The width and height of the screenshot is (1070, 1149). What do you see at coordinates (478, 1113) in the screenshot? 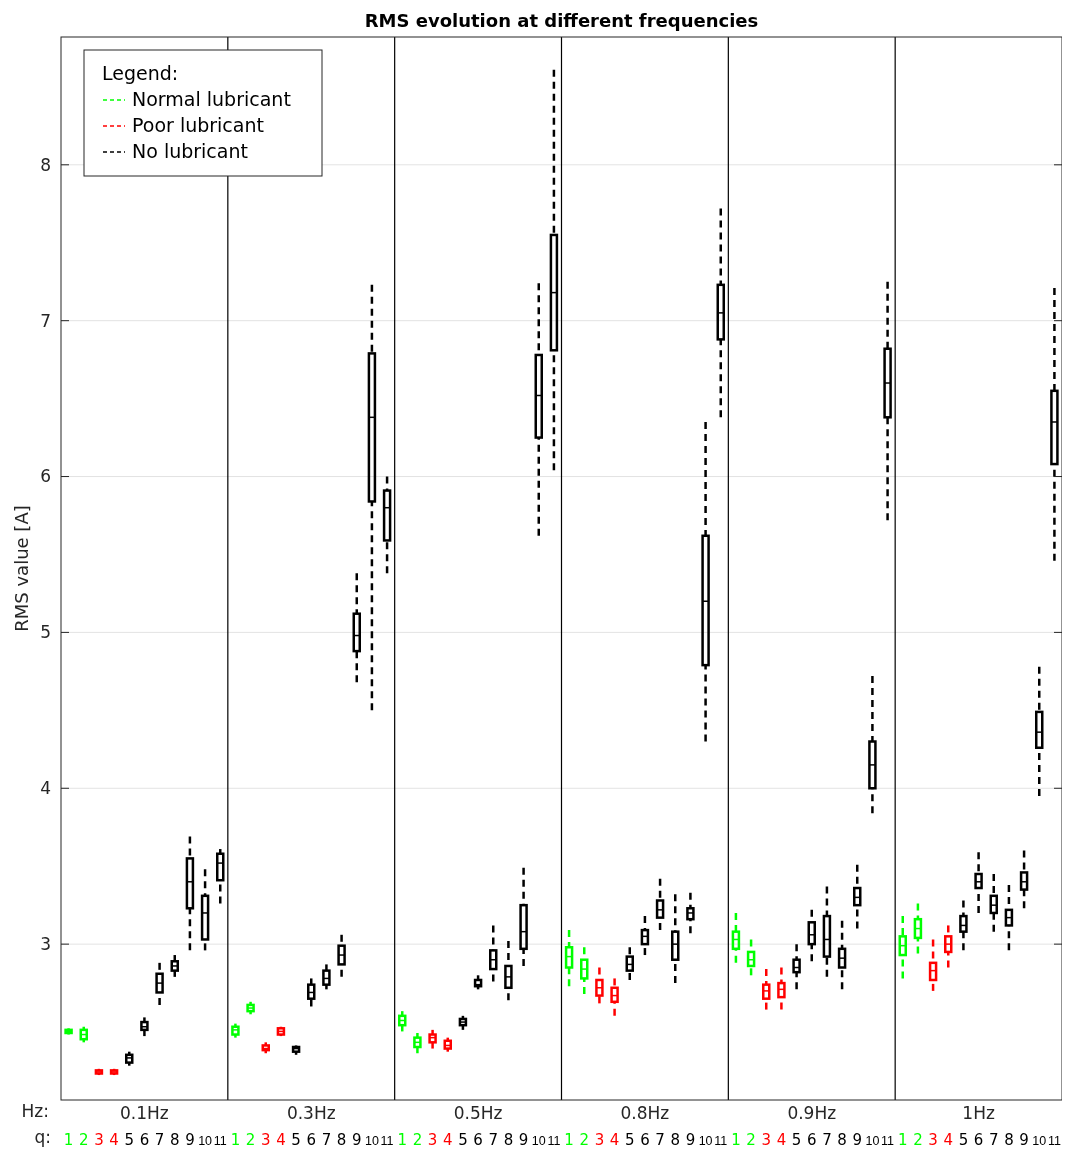
I see `text: 0.5Hz` at bounding box center [478, 1113].